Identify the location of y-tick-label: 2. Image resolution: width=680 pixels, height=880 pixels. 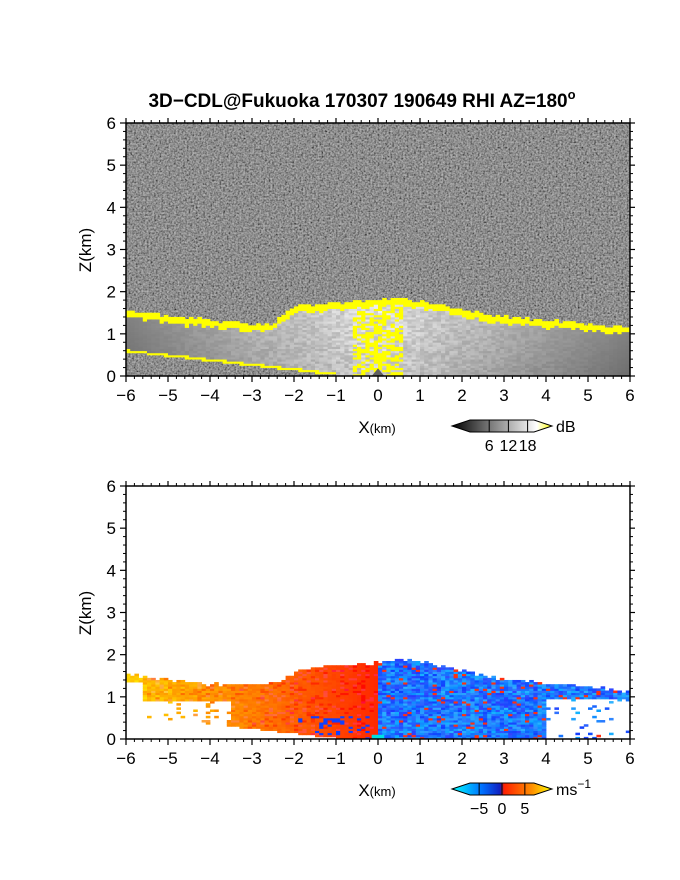
(111, 292).